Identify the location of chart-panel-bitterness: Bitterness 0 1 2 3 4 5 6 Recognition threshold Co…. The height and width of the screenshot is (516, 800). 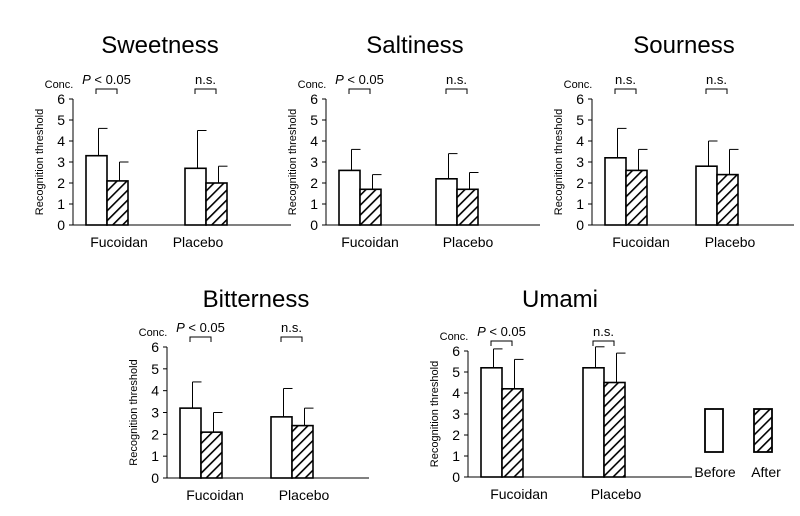
(248, 394).